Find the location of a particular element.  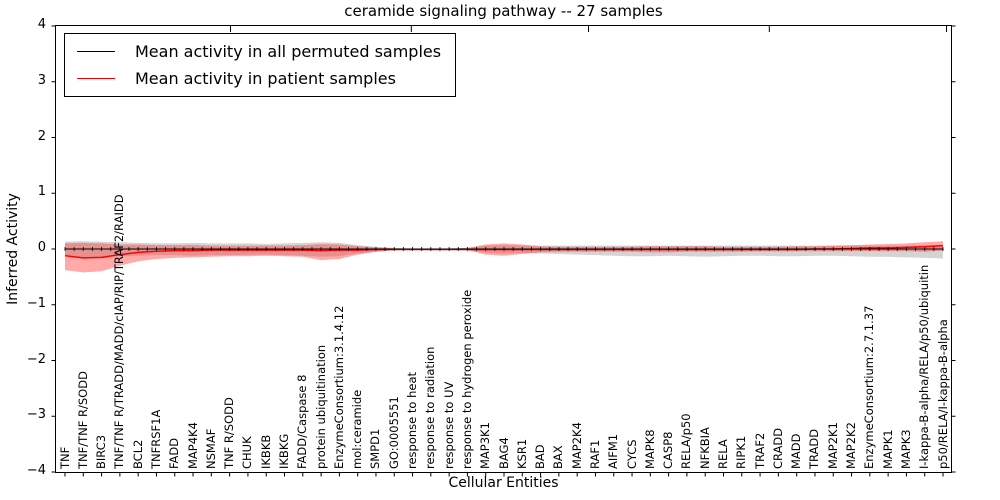

chart-title: ceramide signaling pathway -- 27 samples is located at coordinates (503, 11).